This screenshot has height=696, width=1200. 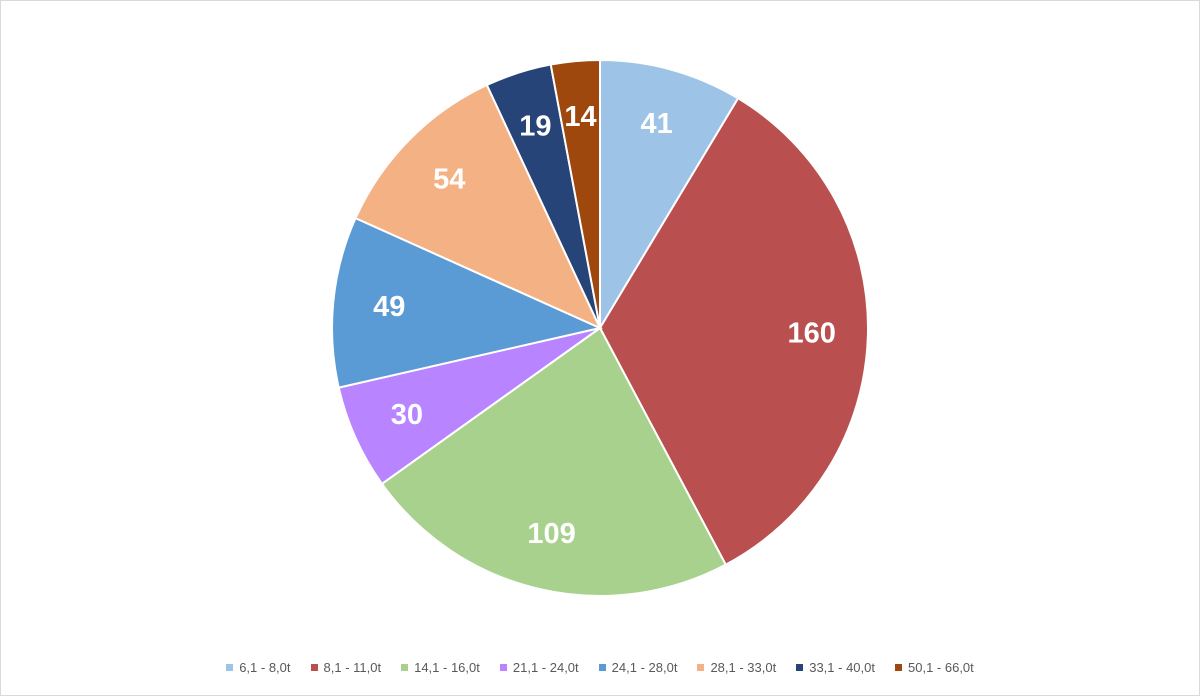 I want to click on legend-item-8: 50,1 - 66,0t, so click(x=934, y=667).